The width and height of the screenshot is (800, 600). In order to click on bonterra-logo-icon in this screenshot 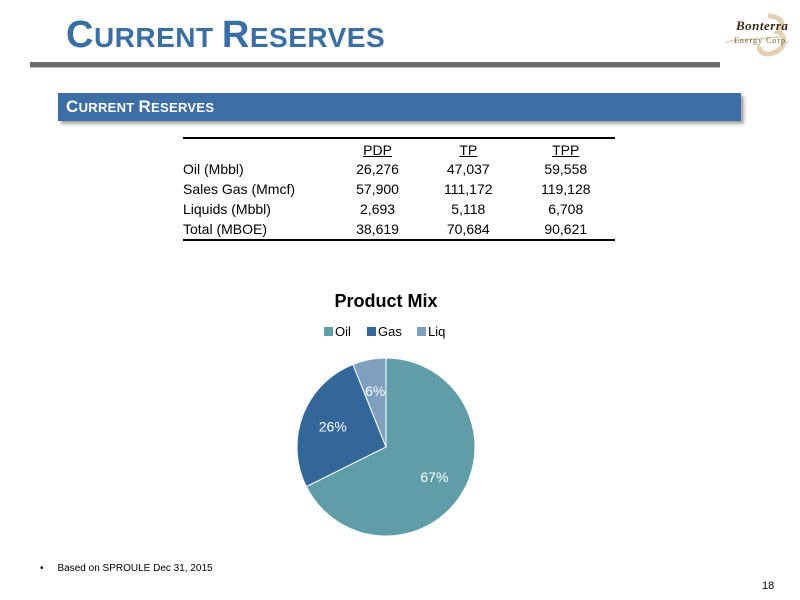, I will do `click(756, 35)`.